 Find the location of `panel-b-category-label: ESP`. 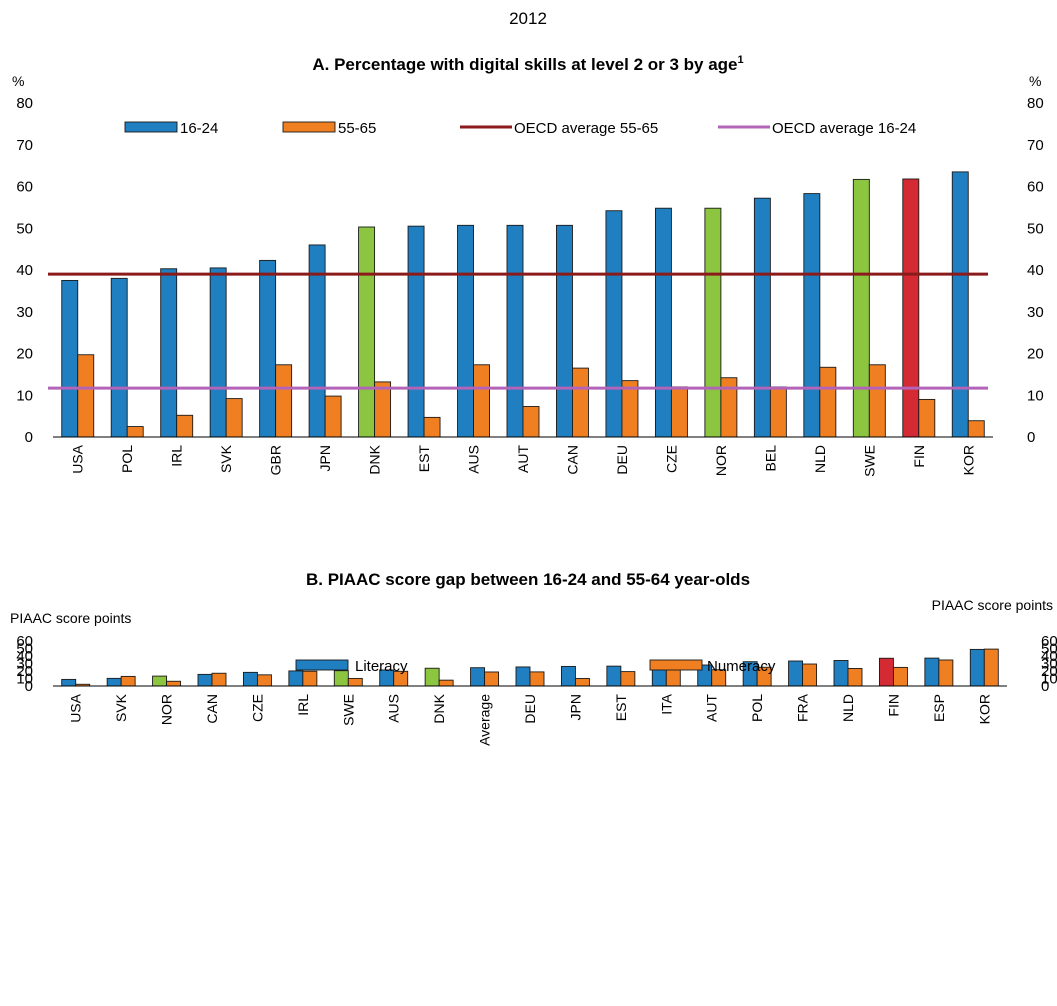

panel-b-category-label: ESP is located at coordinates (939, 708).